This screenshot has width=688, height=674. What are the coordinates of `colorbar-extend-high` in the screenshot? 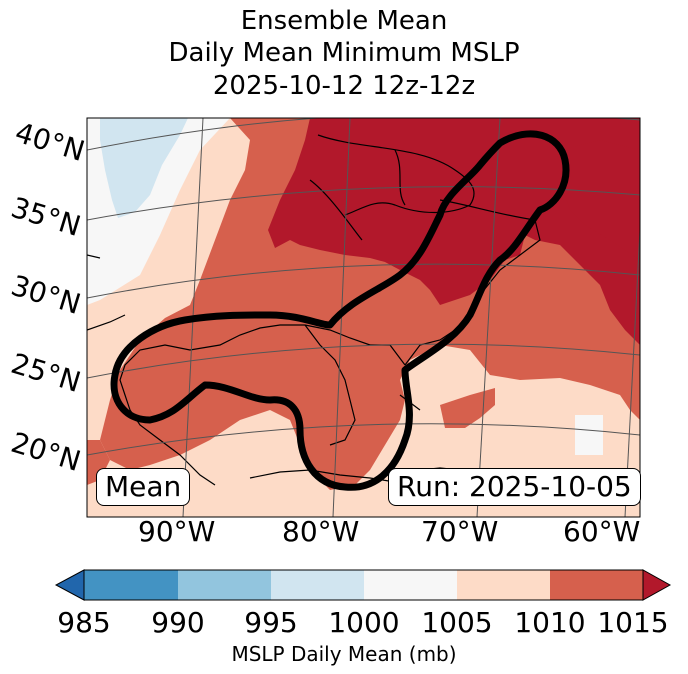 It's located at (657, 585).